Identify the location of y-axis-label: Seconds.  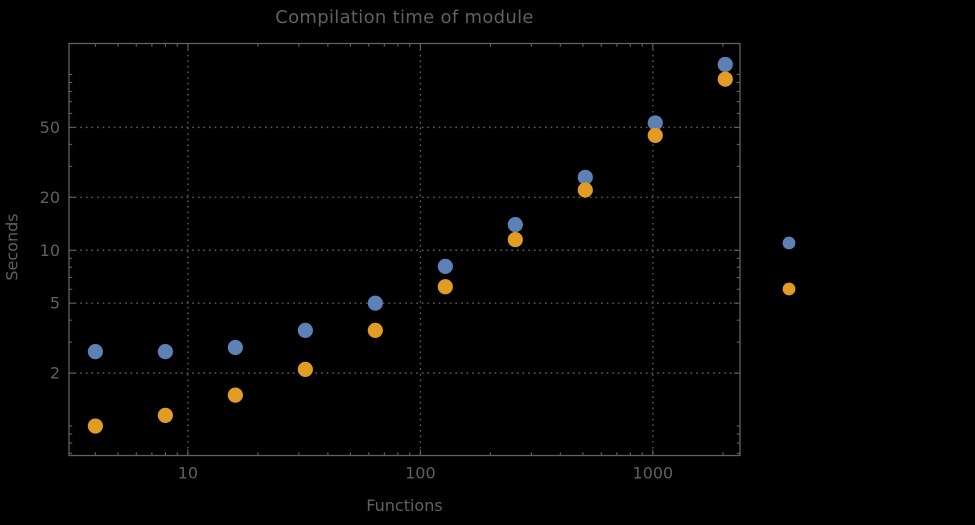
(12, 247).